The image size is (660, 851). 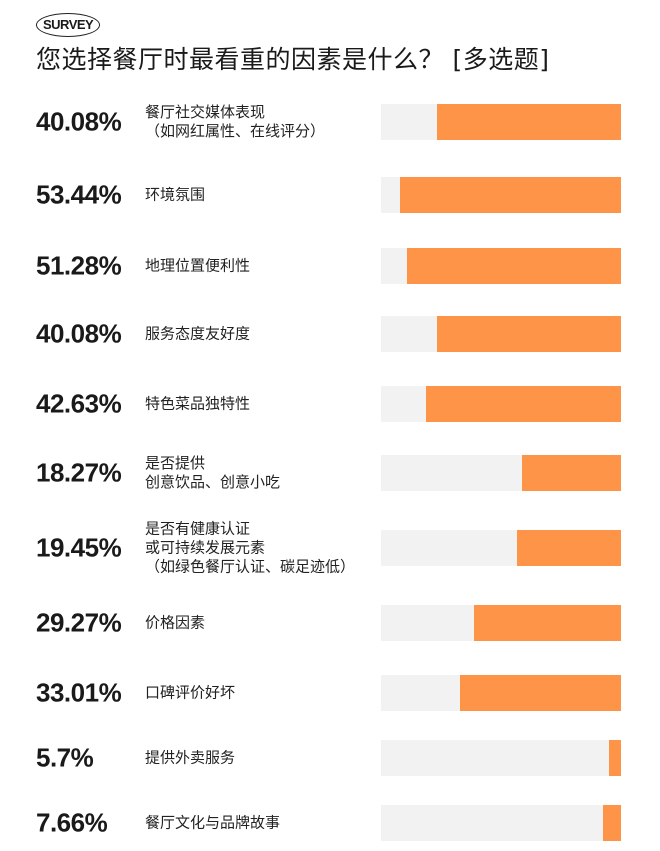 I want to click on factor-label: 提供外卖服务, so click(x=190, y=758).